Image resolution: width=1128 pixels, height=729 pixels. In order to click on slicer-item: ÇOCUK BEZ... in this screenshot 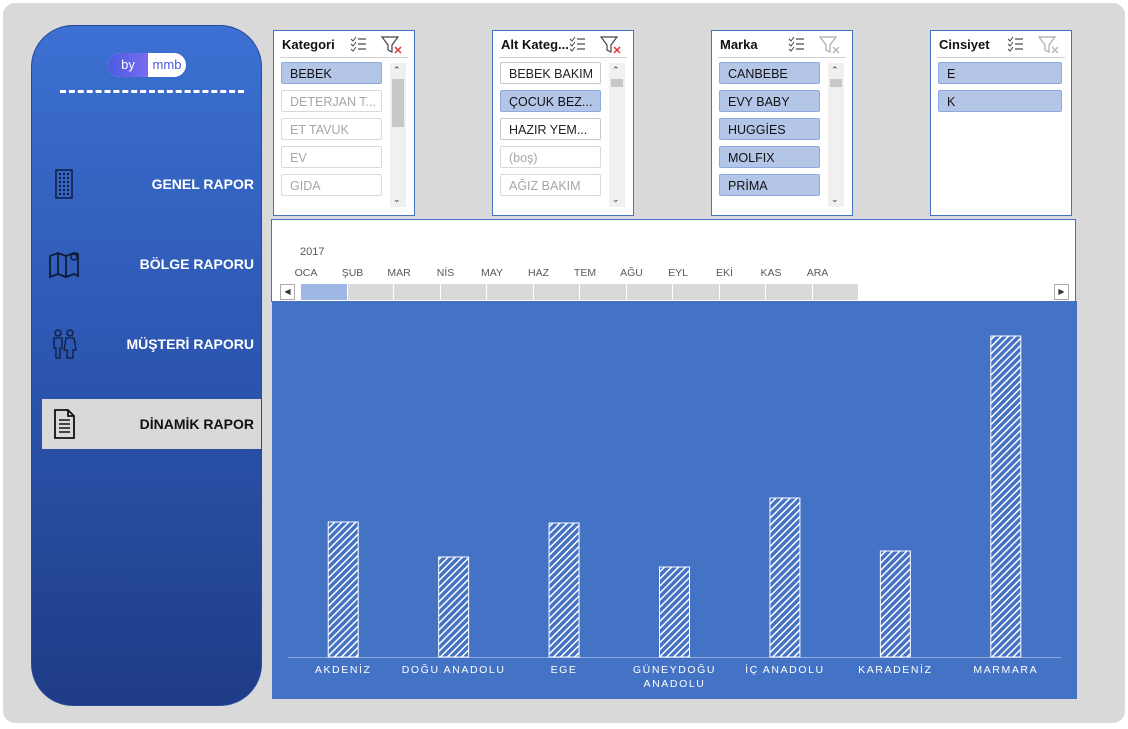, I will do `click(550, 101)`.